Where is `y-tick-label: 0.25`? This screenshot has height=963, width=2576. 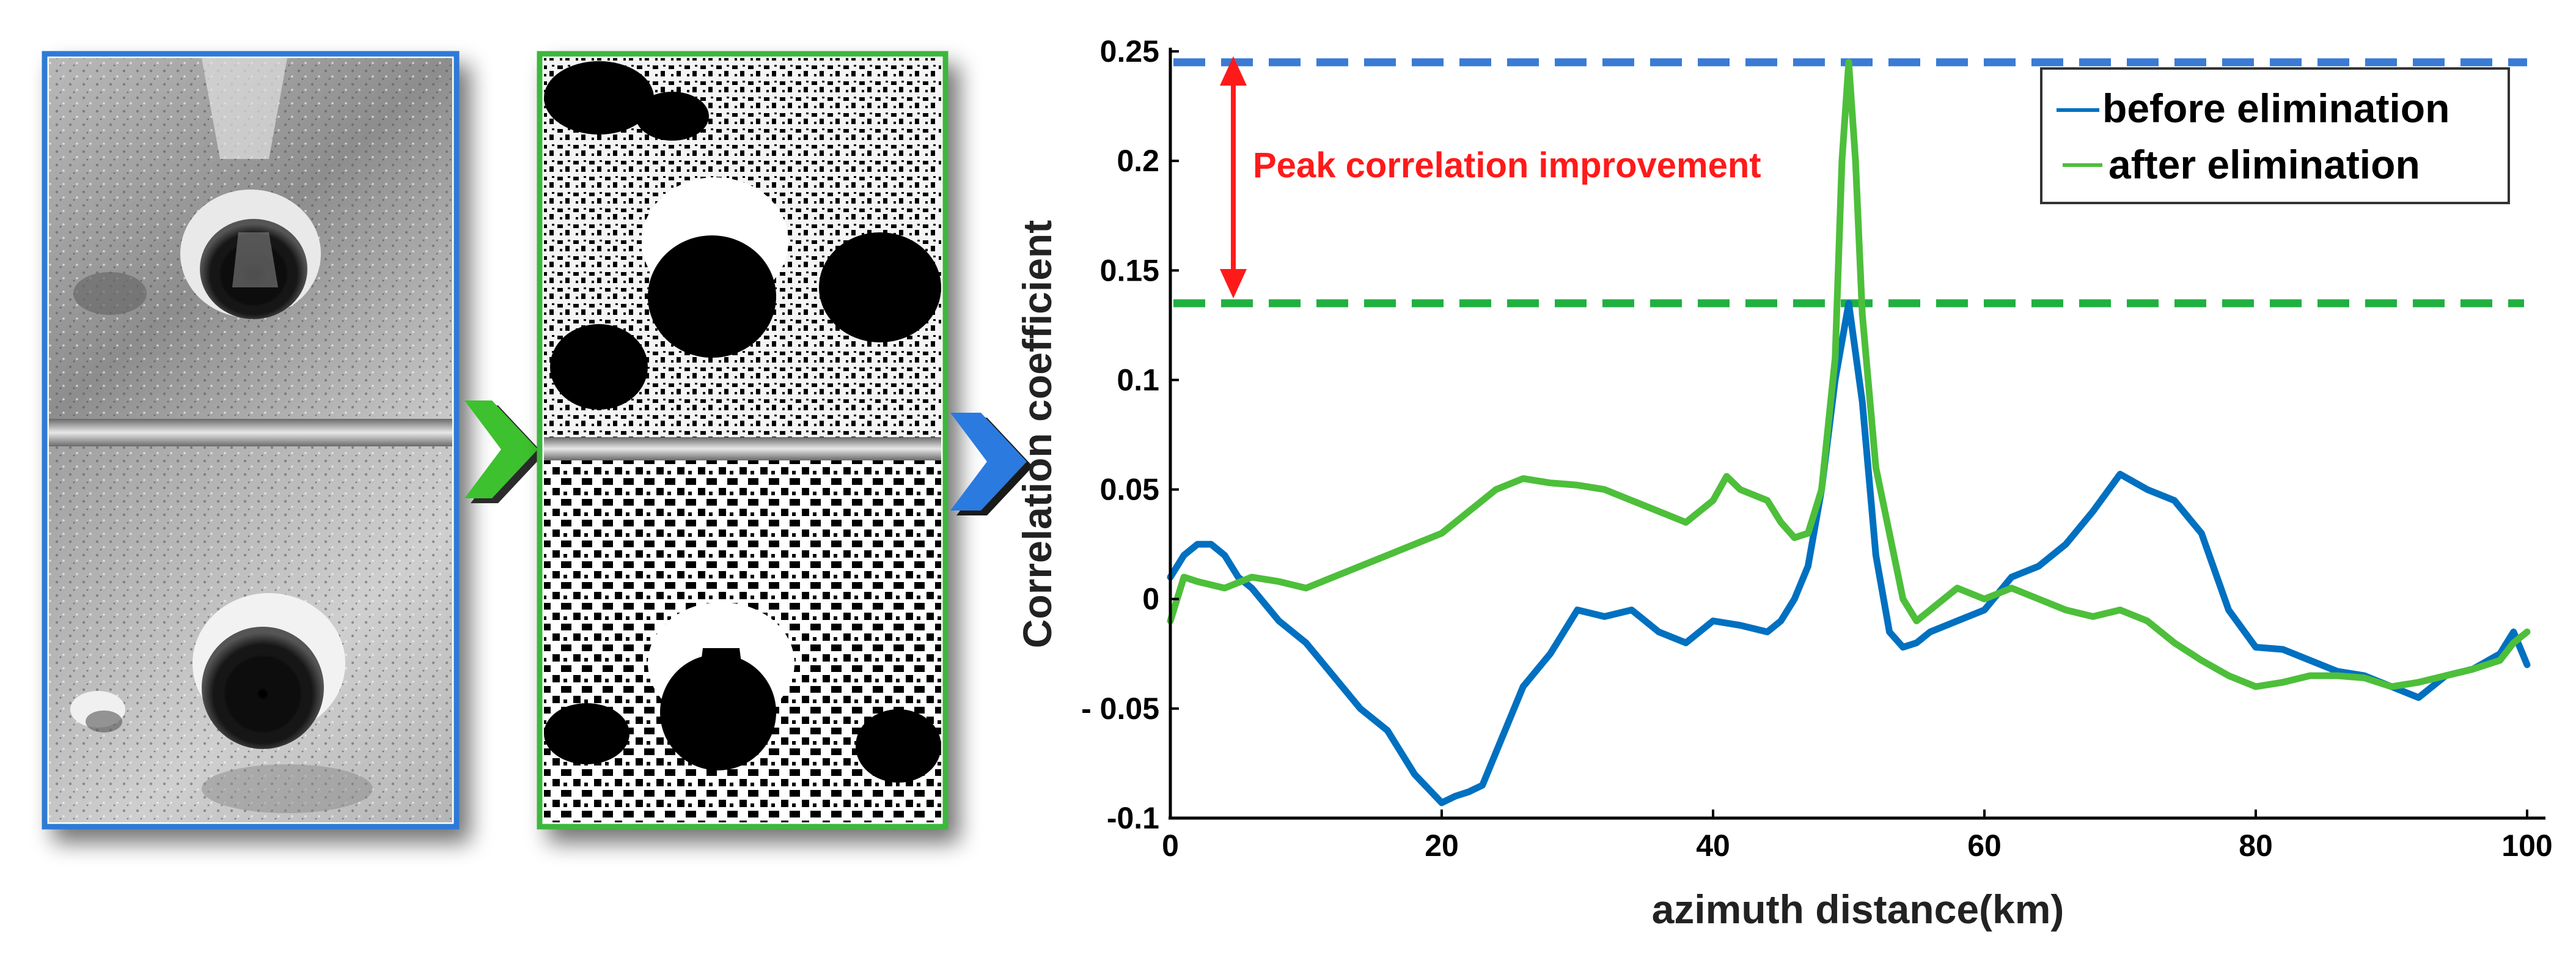 y-tick-label: 0.25 is located at coordinates (1129, 51).